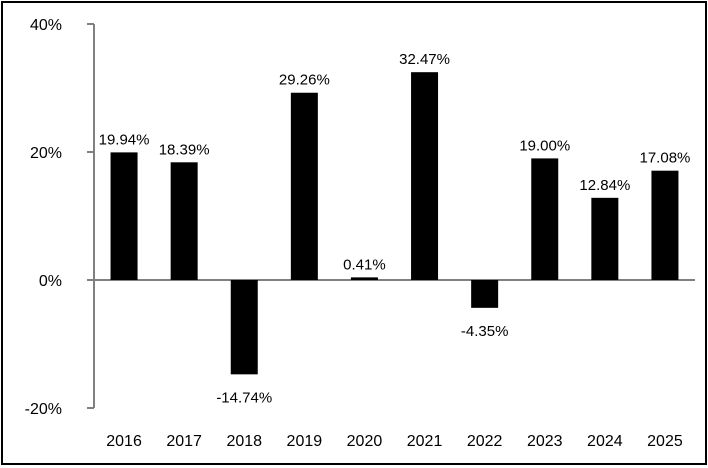  I want to click on bar-2021, so click(425, 176).